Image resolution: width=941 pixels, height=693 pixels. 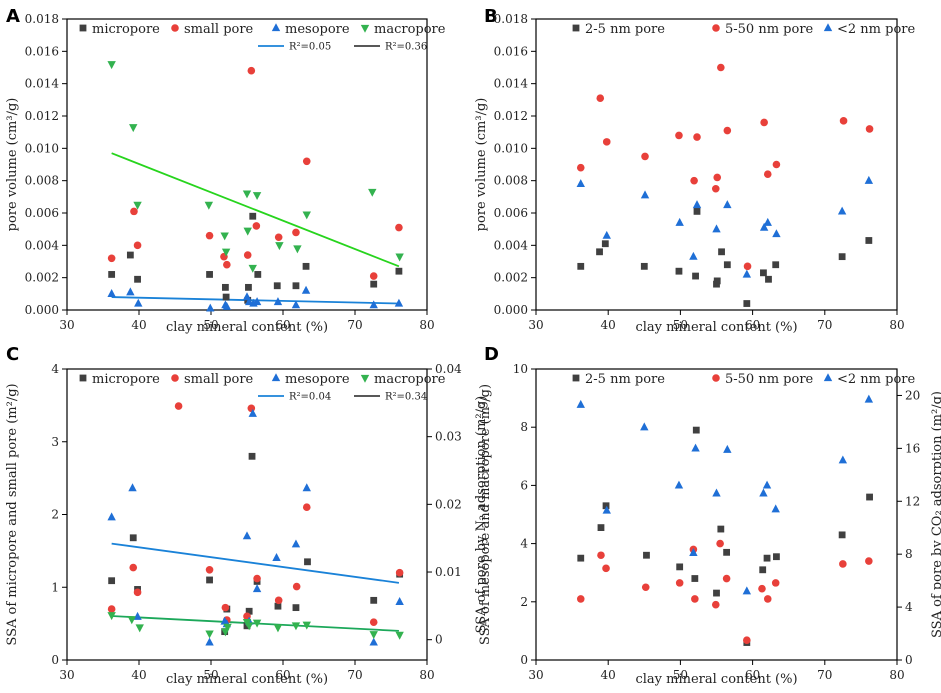 What do you see at coordinates (406, 47) in the screenshot?
I see `legend-fit-label-a: R²=0.36` at bounding box center [406, 47].